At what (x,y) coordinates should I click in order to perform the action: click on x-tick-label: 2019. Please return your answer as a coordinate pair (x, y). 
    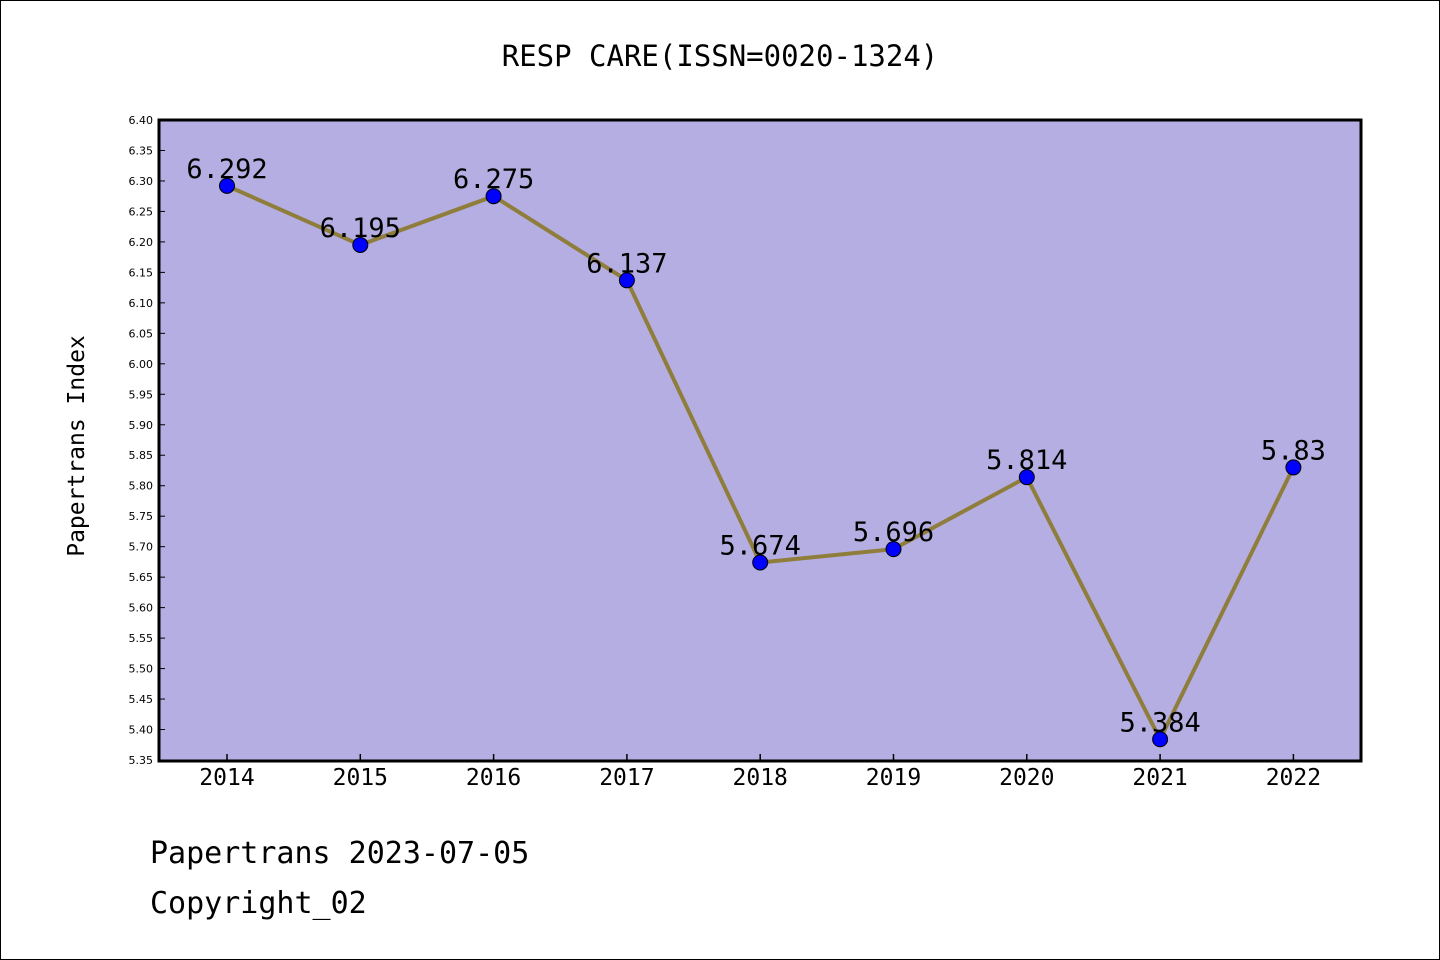
    Looking at the image, I should click on (893, 778).